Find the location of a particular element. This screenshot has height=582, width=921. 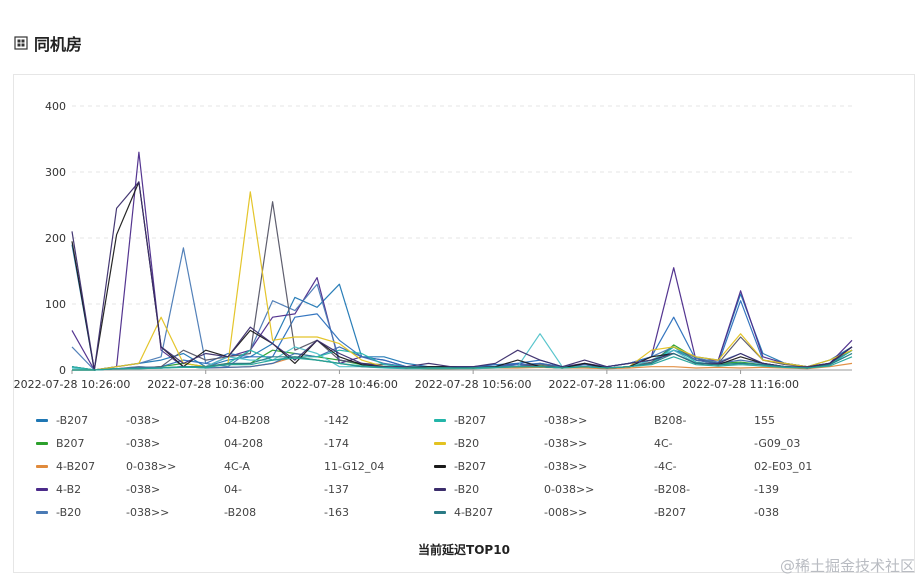

x-tick-label: 2022-07-28 10:56:00 is located at coordinates (473, 384).